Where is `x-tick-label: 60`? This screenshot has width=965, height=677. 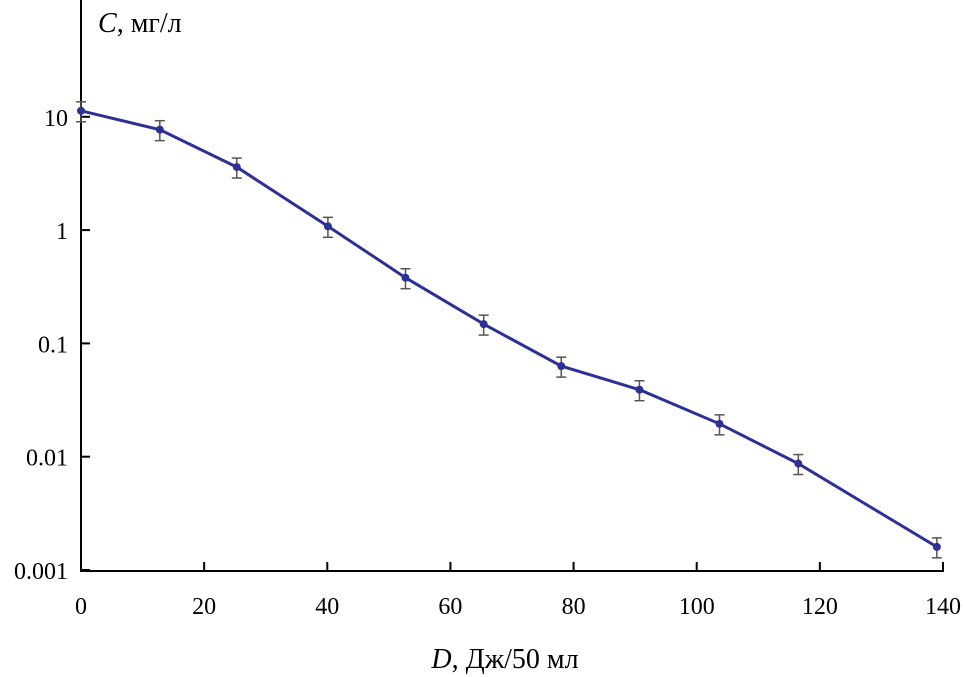
x-tick-label: 60 is located at coordinates (450, 607).